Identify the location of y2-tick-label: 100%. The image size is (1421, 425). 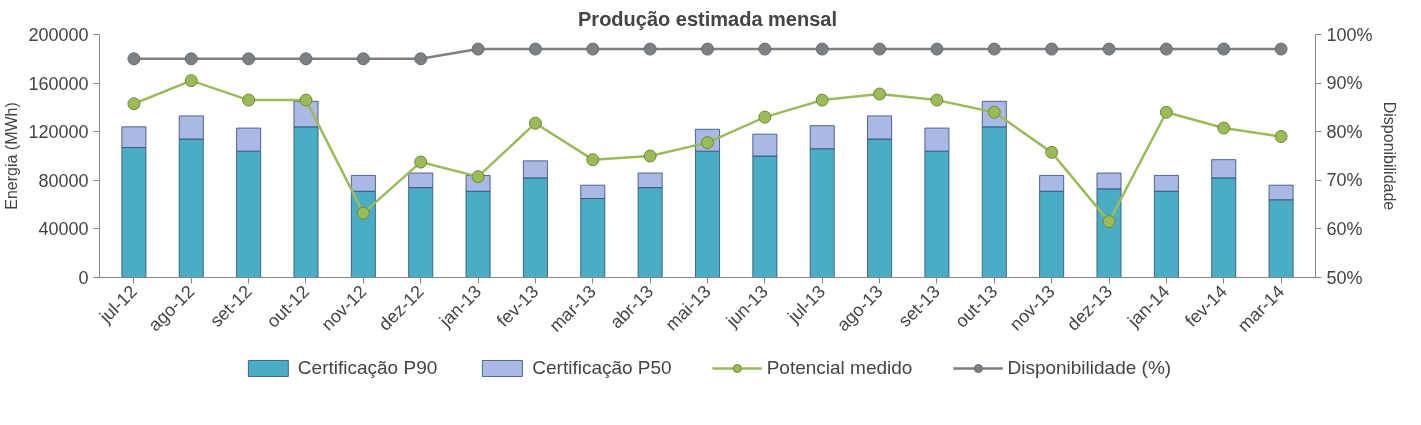
(1349, 34).